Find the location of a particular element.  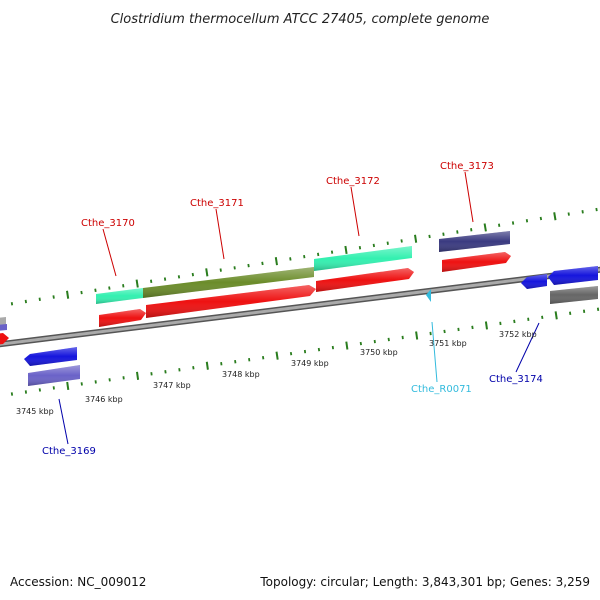

gene-label-cthe-3171: Cthe_3171 is located at coordinates (217, 203).